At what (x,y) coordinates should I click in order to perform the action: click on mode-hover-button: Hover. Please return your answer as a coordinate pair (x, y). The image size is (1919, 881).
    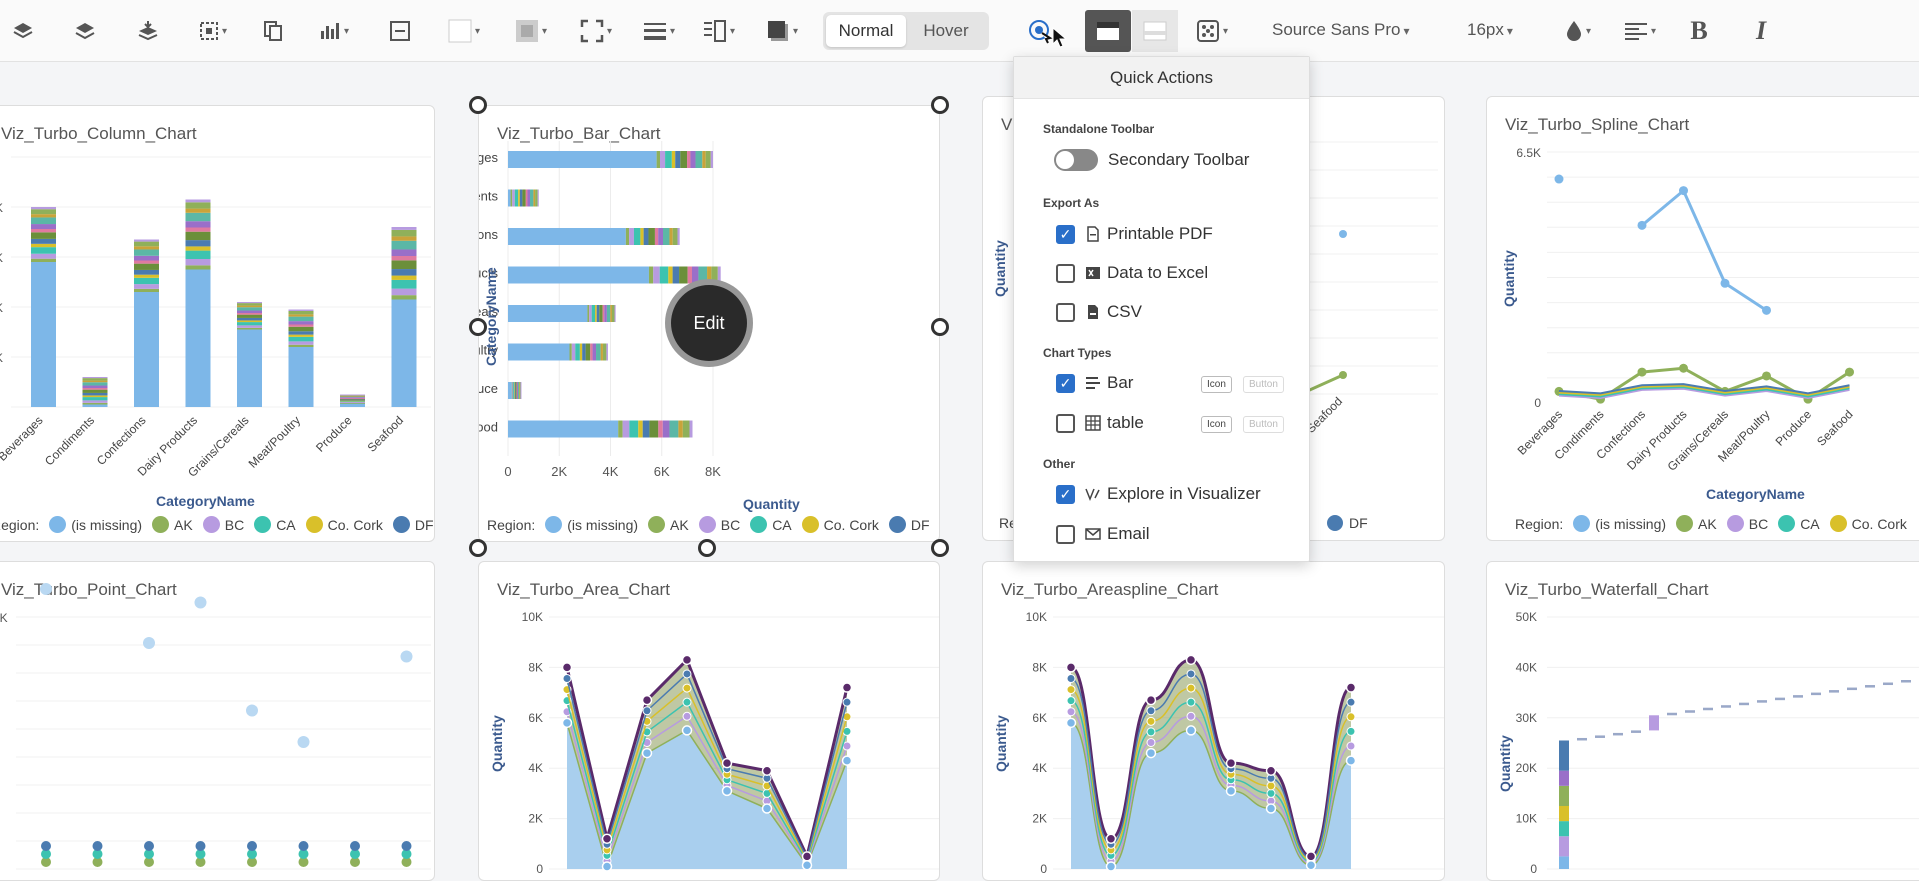
    Looking at the image, I should click on (946, 30).